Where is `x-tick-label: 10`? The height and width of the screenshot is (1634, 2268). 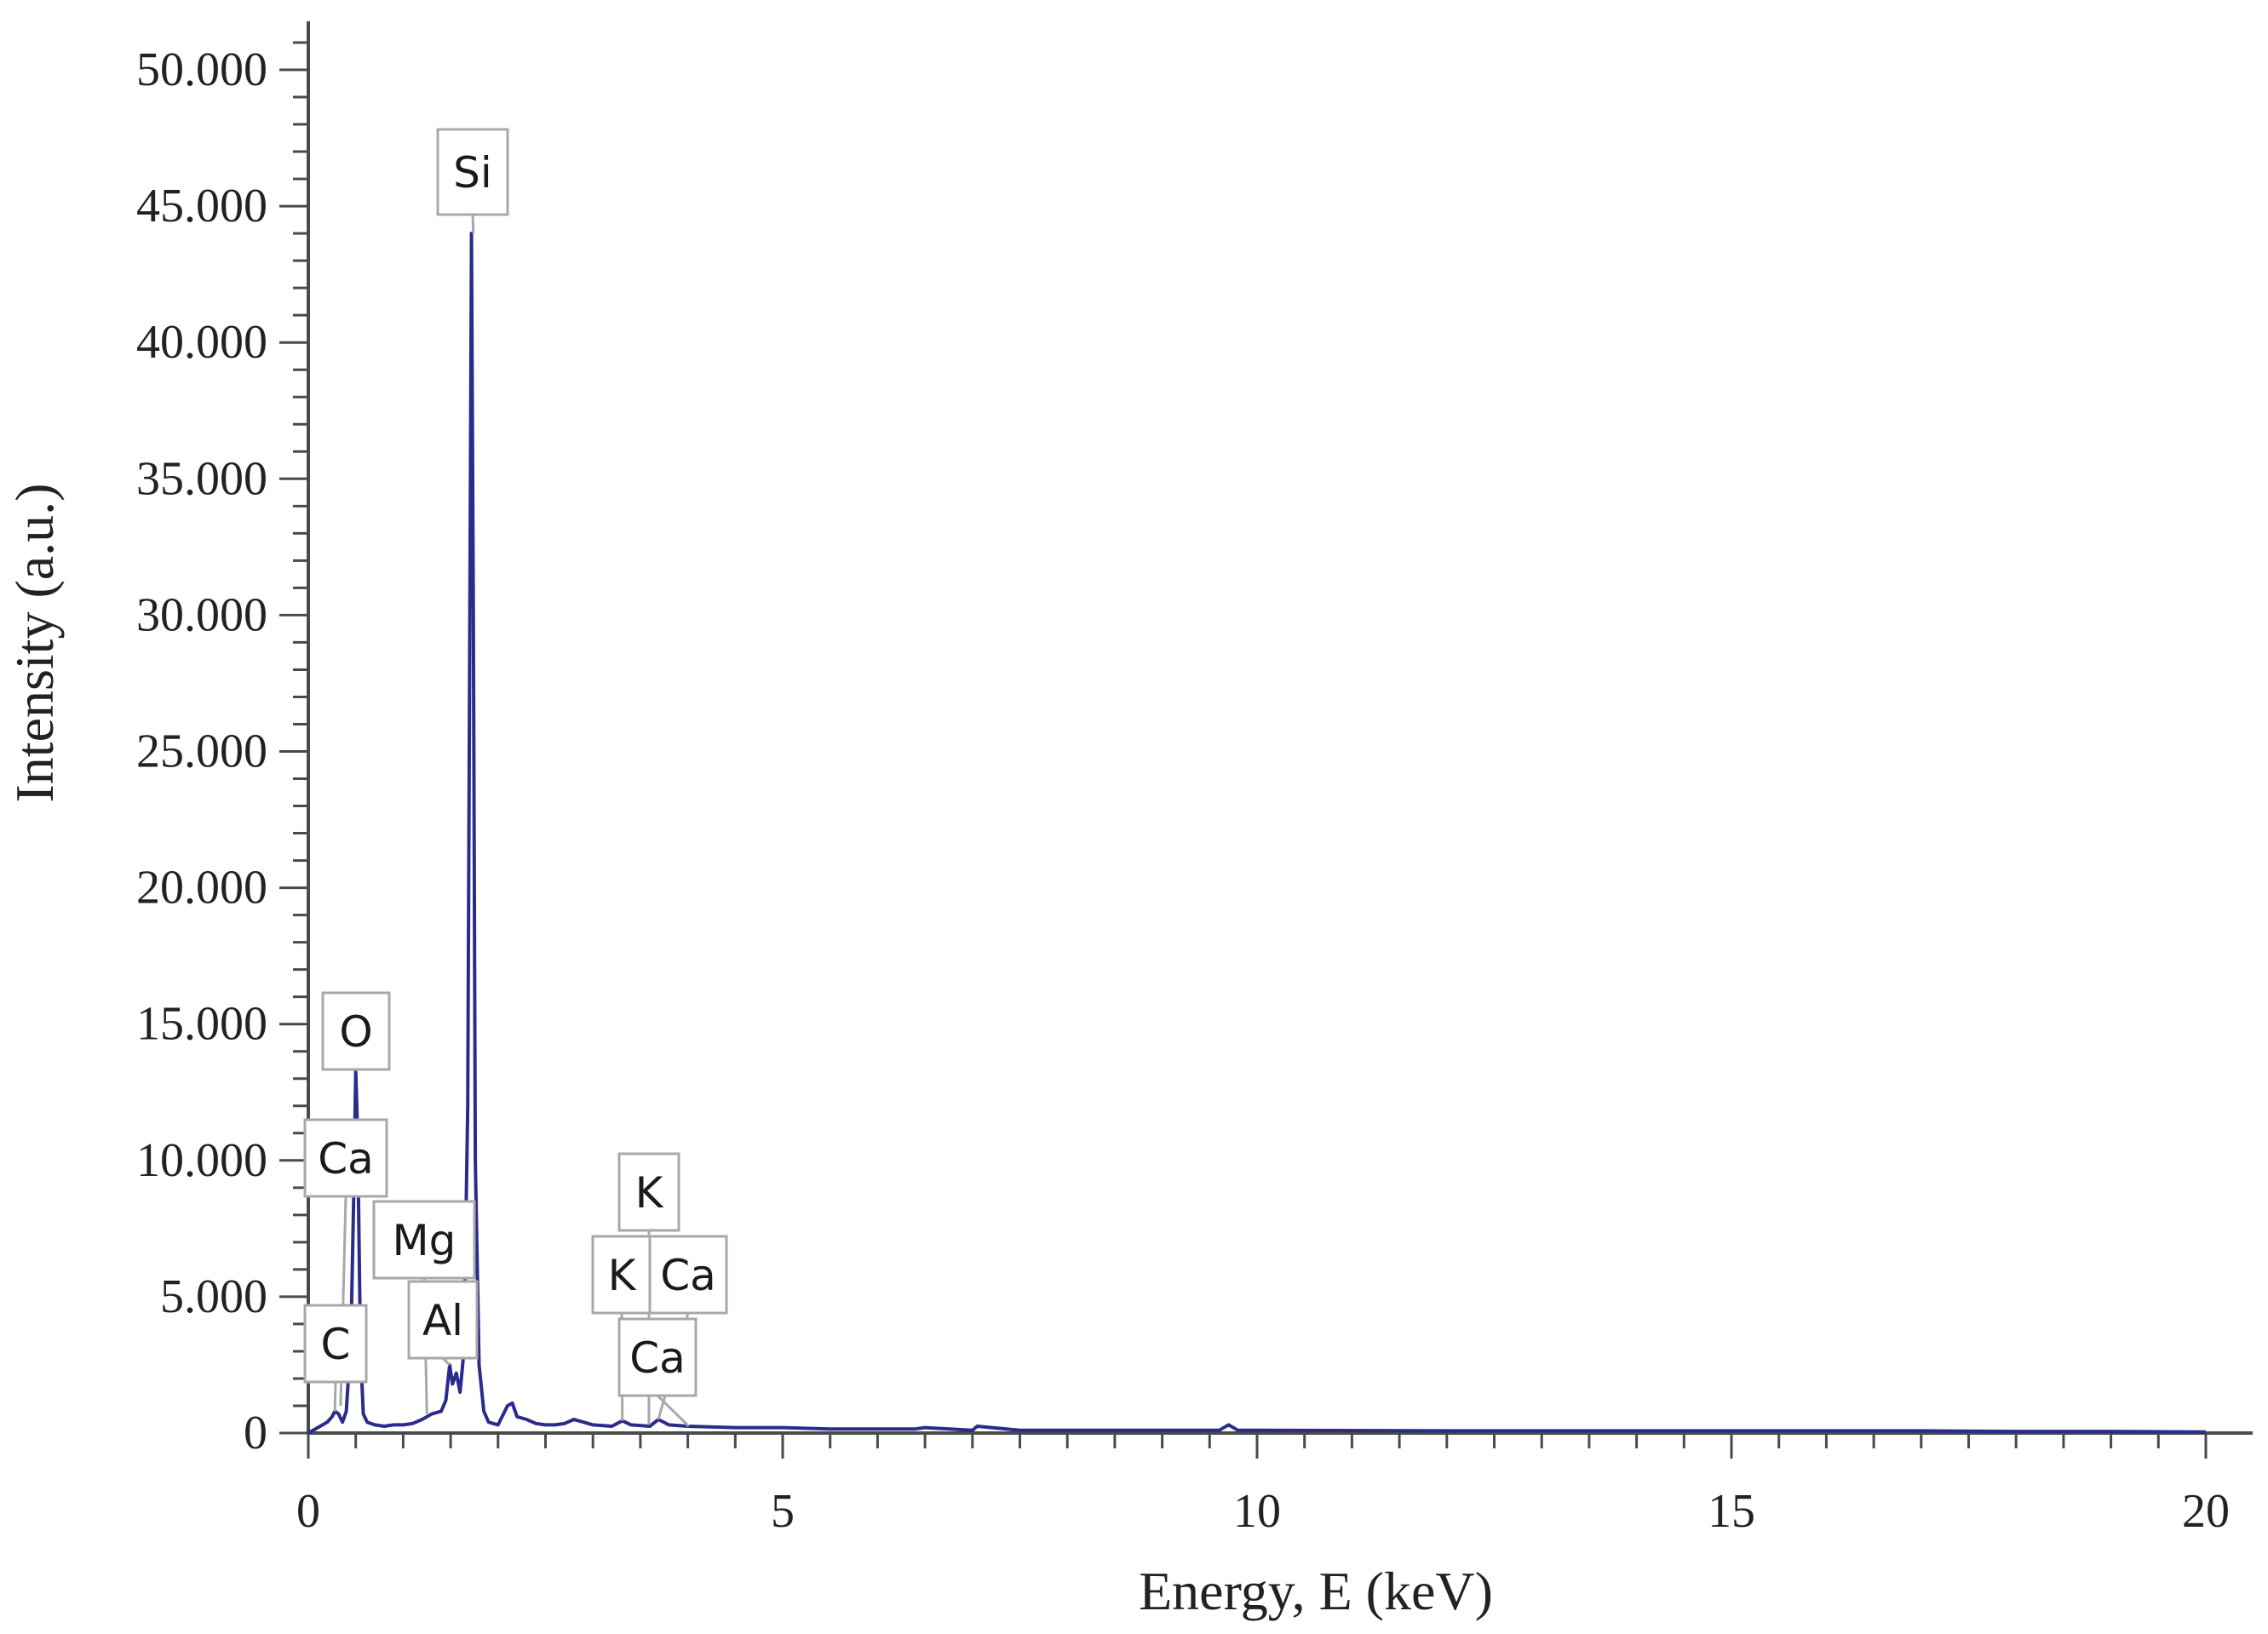
x-tick-label: 10 is located at coordinates (1257, 1511).